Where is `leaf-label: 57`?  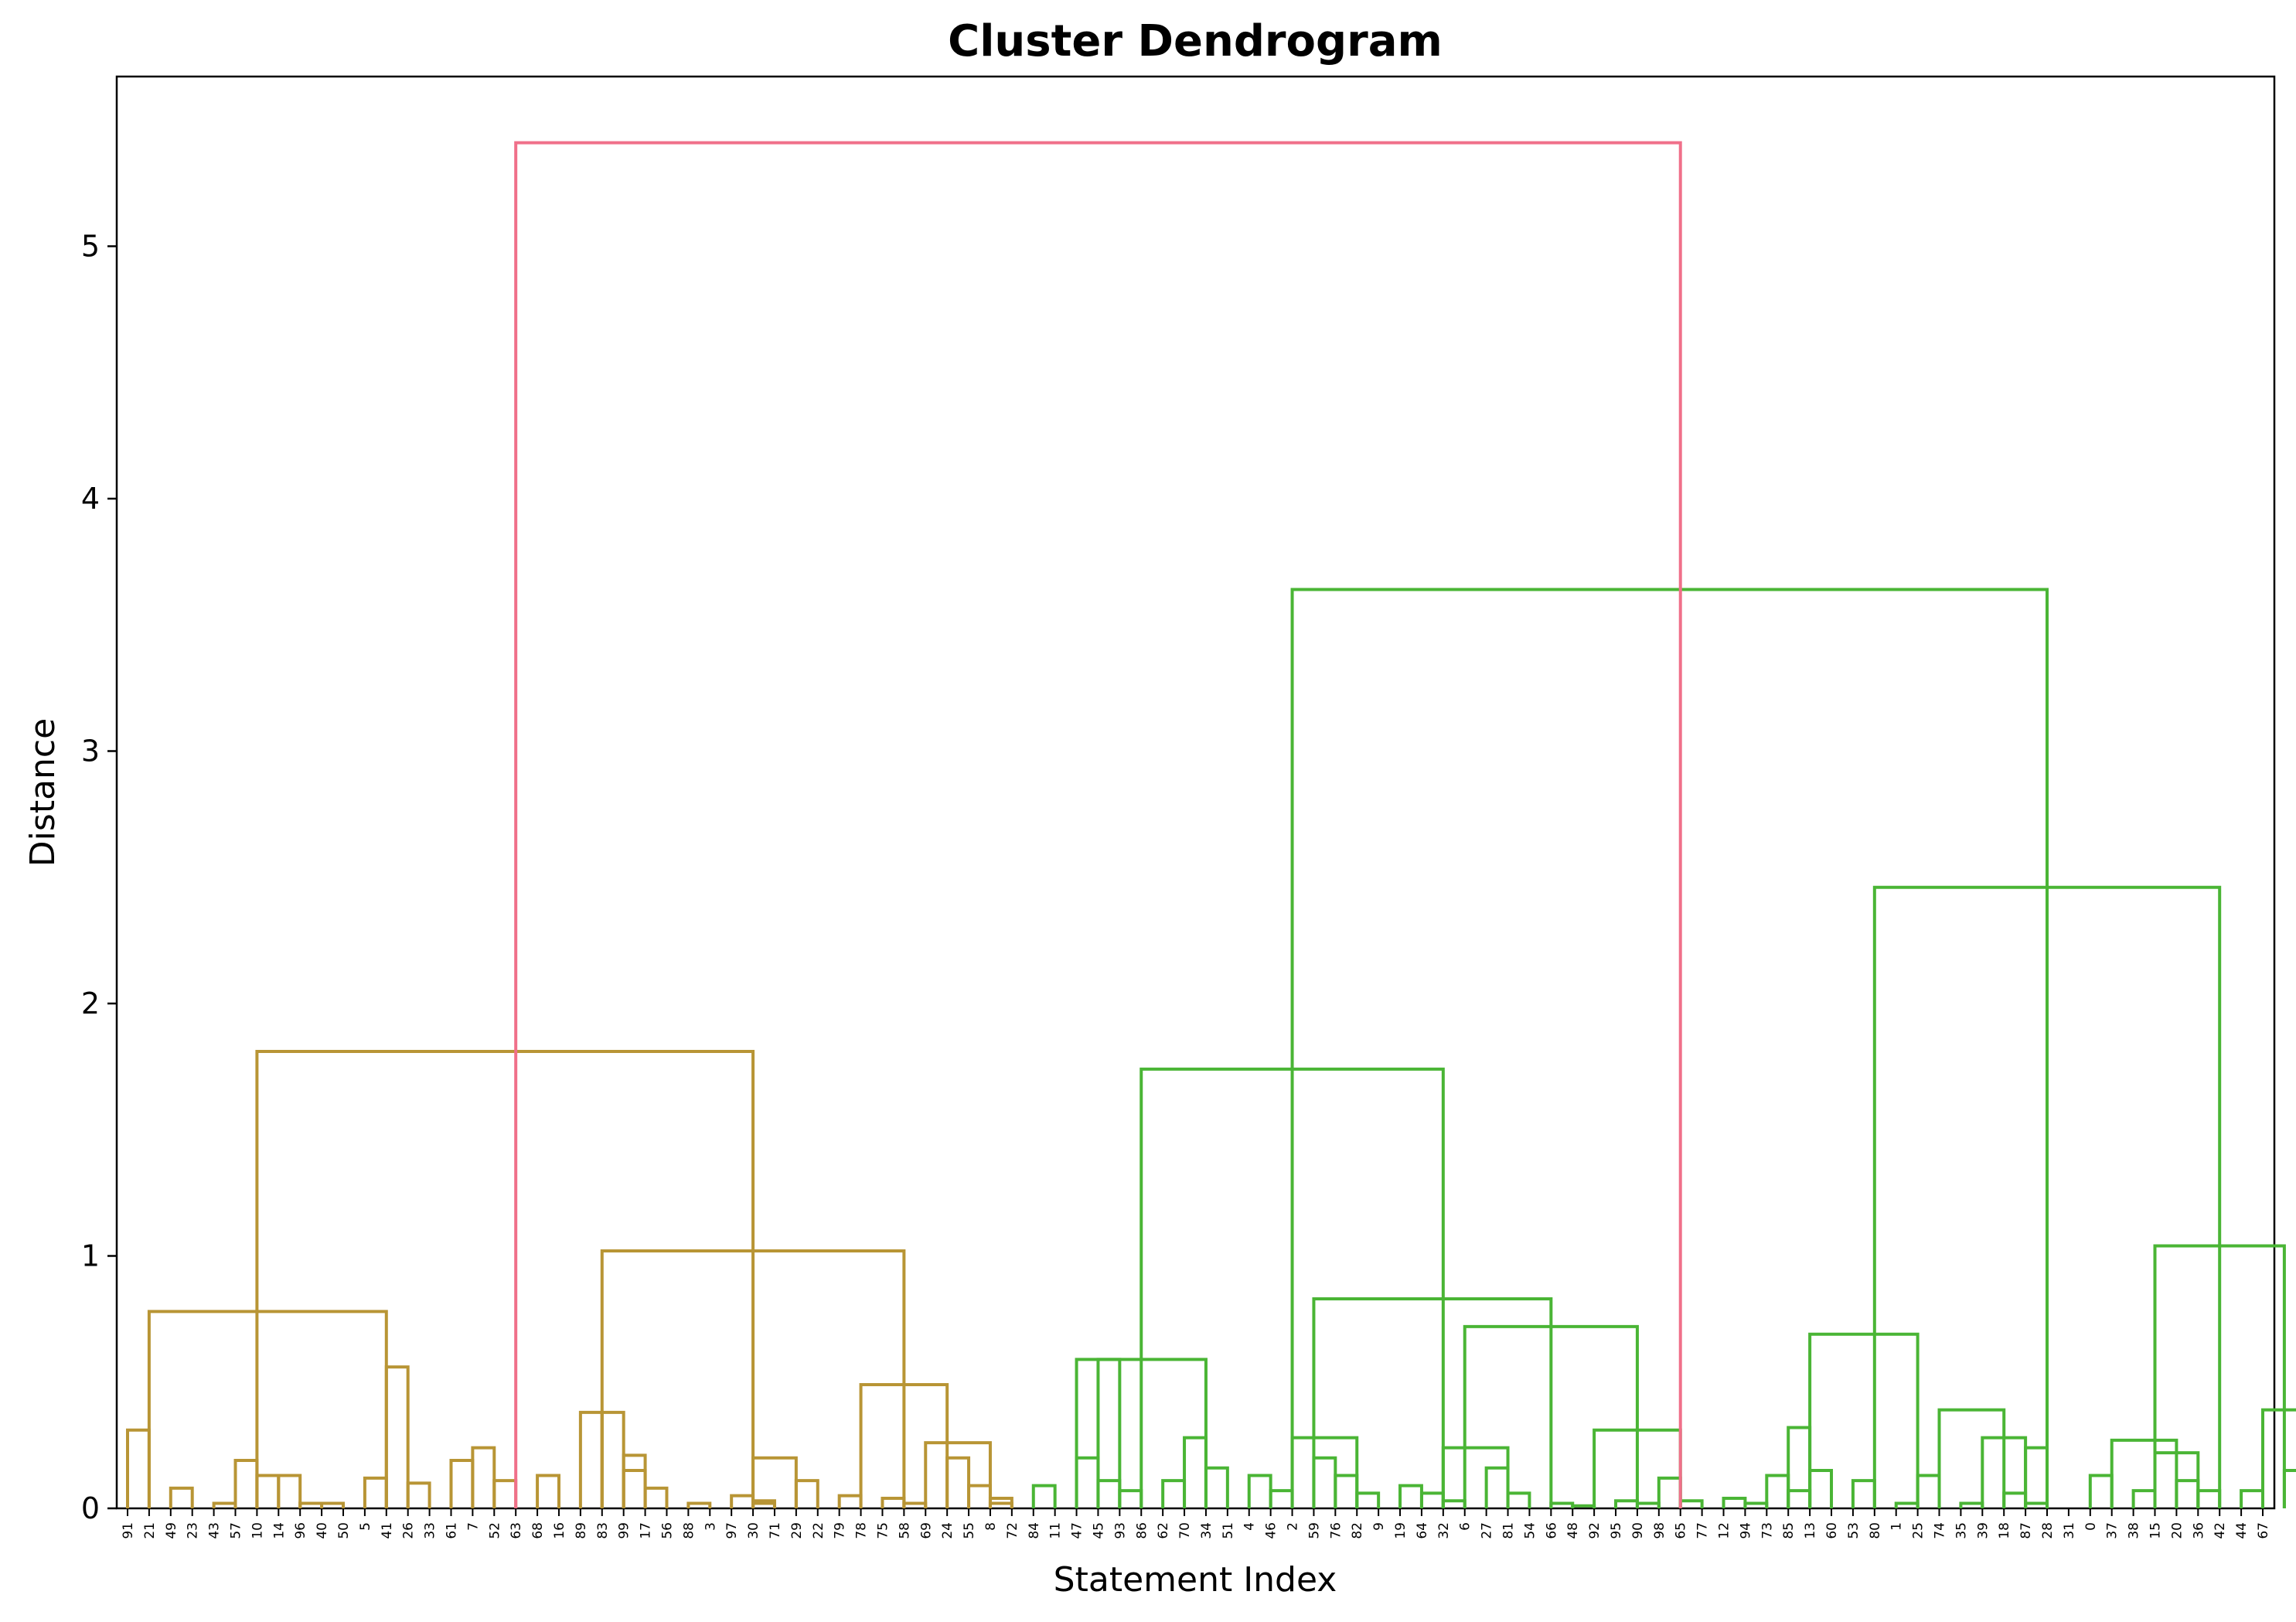 leaf-label: 57 is located at coordinates (236, 1530).